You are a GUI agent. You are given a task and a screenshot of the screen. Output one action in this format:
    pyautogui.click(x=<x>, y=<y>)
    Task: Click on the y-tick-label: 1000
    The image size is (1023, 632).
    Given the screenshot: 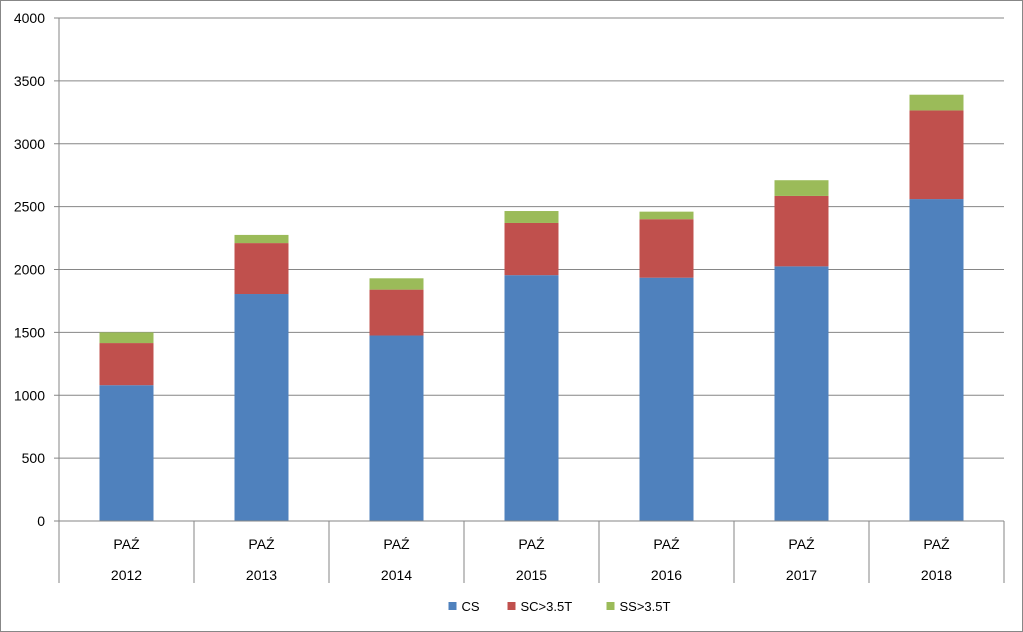 What is the action you would take?
    pyautogui.click(x=29, y=395)
    